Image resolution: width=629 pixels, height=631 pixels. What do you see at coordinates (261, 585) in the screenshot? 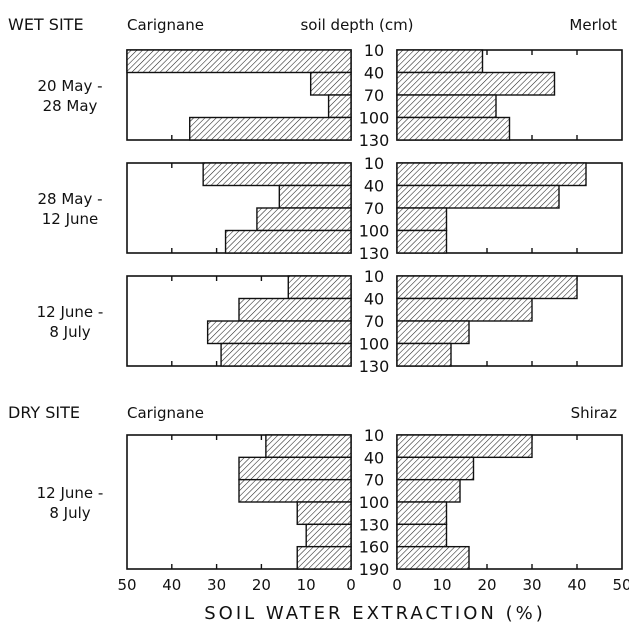
I see `x-tick-label-left: 20` at bounding box center [261, 585].